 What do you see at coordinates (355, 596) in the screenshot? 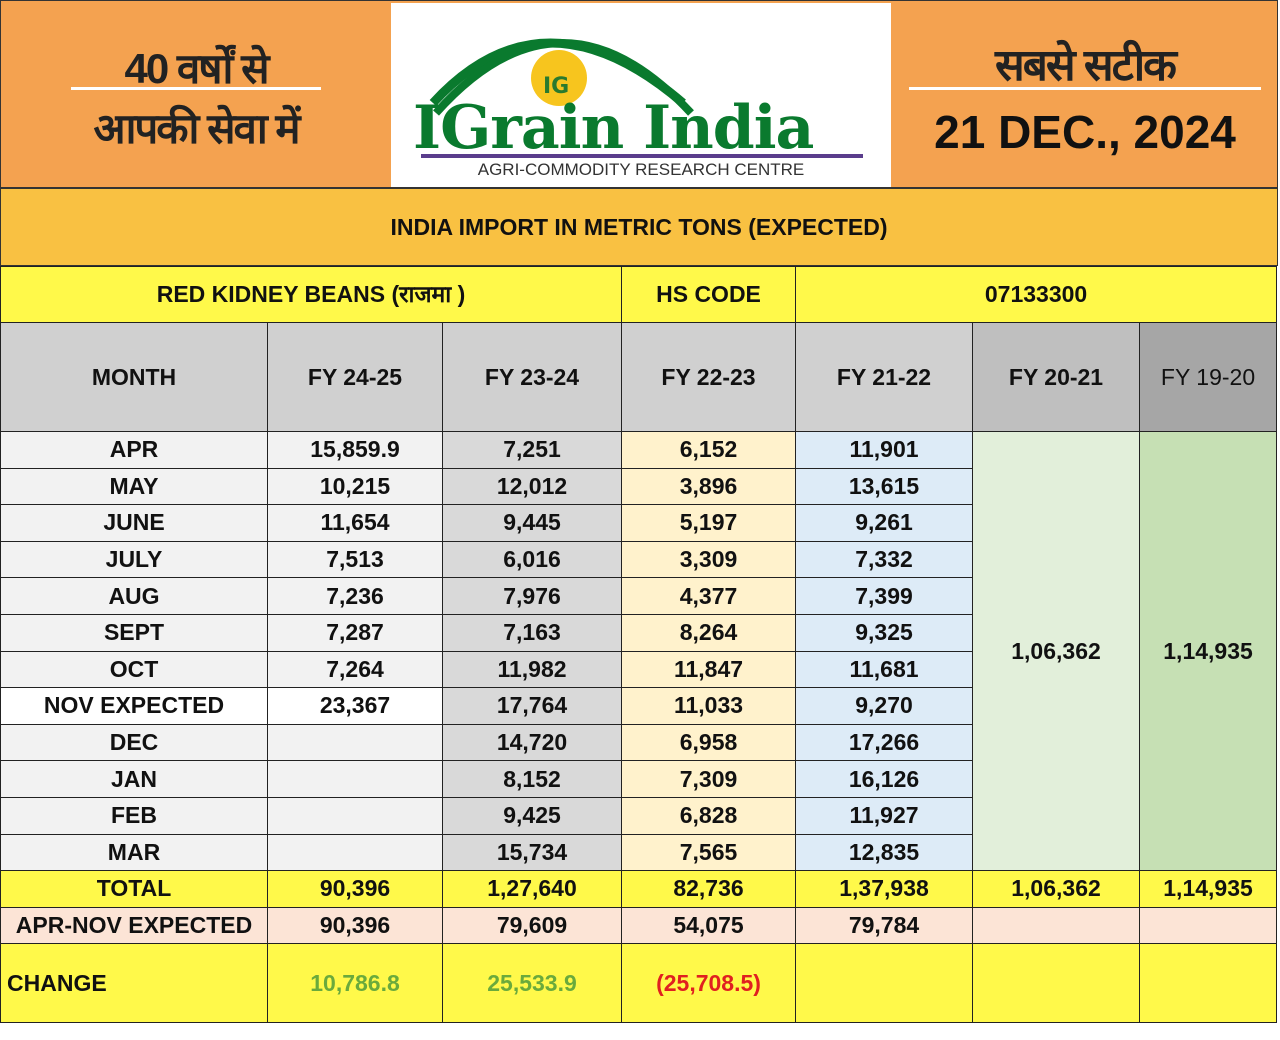
I see `value-cell: 7,236` at bounding box center [355, 596].